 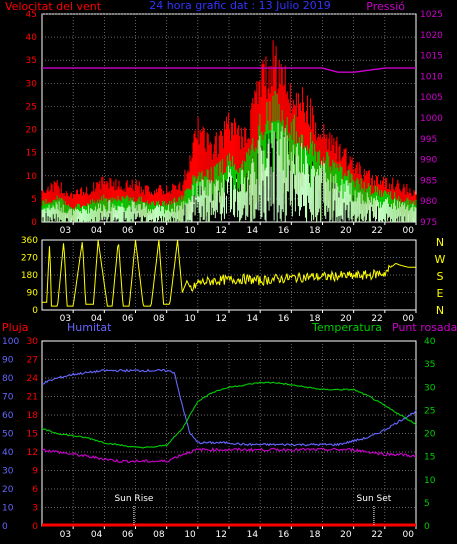 What do you see at coordinates (8, 361) in the screenshot?
I see `humidity-tick-label: 90` at bounding box center [8, 361].